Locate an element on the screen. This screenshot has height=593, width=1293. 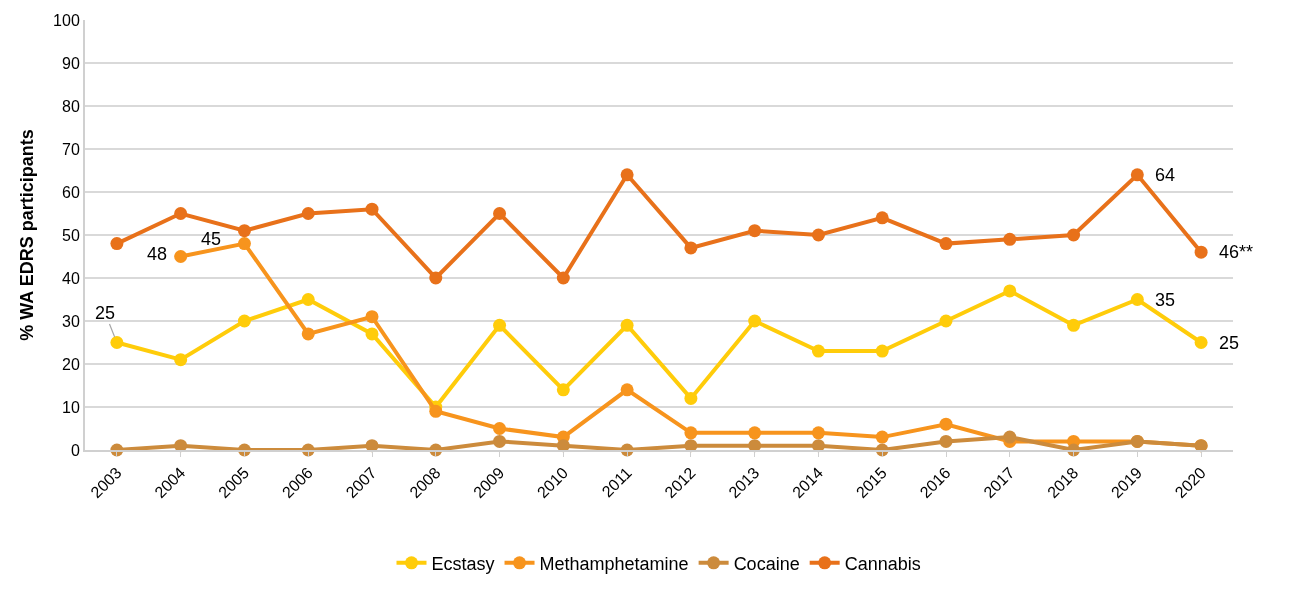
y-tick-label: 100 is located at coordinates (66, 20).